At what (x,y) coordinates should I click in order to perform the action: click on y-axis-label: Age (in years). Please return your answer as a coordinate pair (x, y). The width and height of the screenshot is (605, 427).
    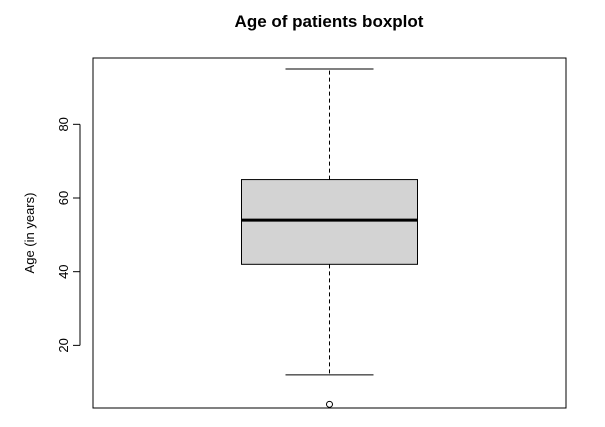
    Looking at the image, I should click on (29, 233).